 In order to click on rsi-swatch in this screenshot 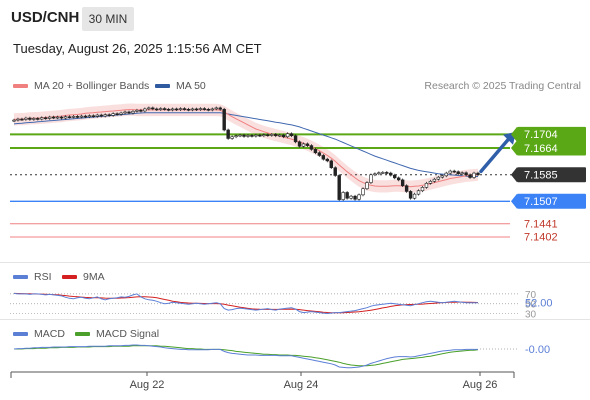, I will do `click(20, 277)`.